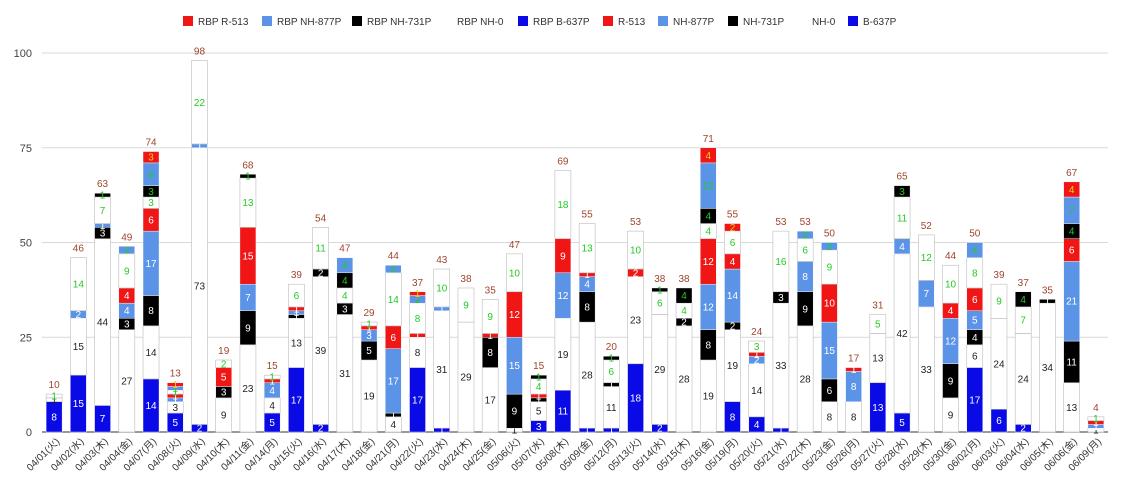 The width and height of the screenshot is (1126, 487). What do you see at coordinates (902, 309) in the screenshot?
I see `bar-stack: 5 42 4 11 3` at bounding box center [902, 309].